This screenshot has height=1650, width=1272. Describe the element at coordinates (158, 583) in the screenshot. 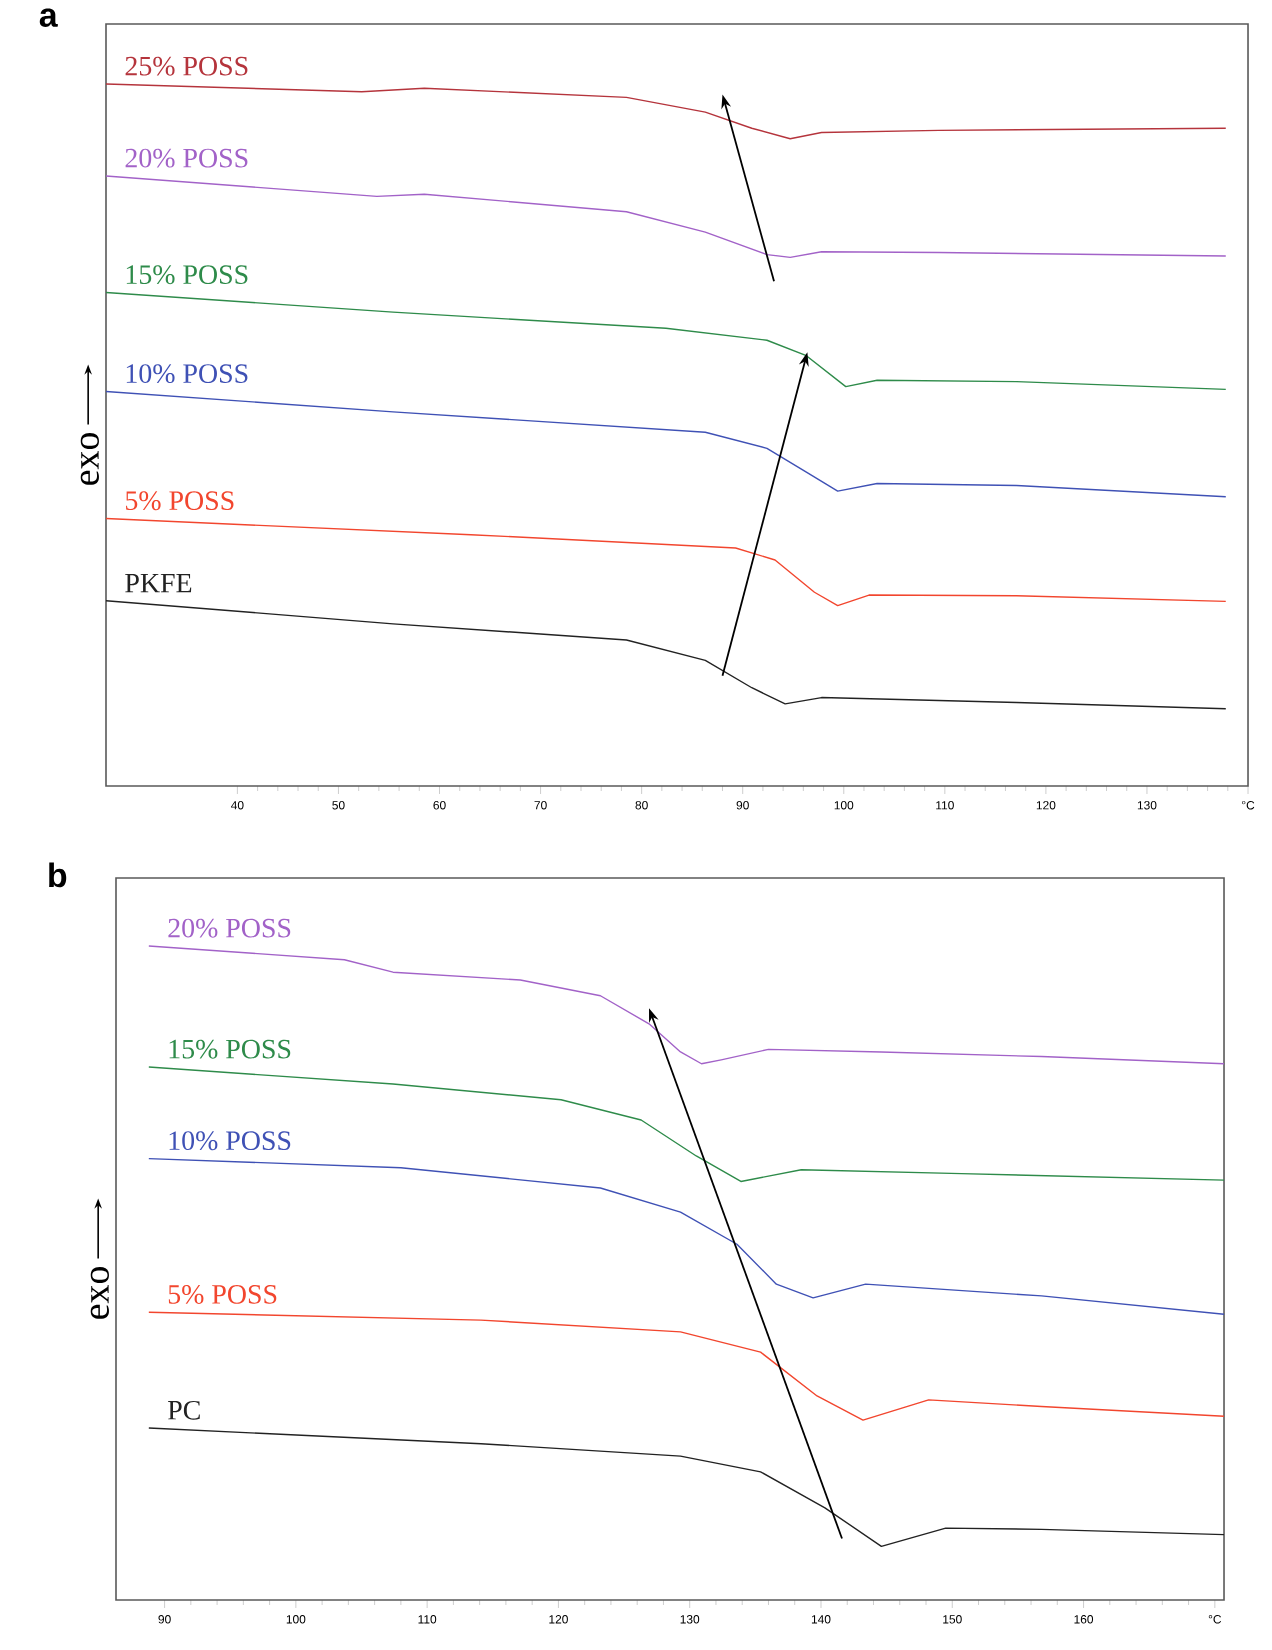

I see `series-label: PKFE` at that location.